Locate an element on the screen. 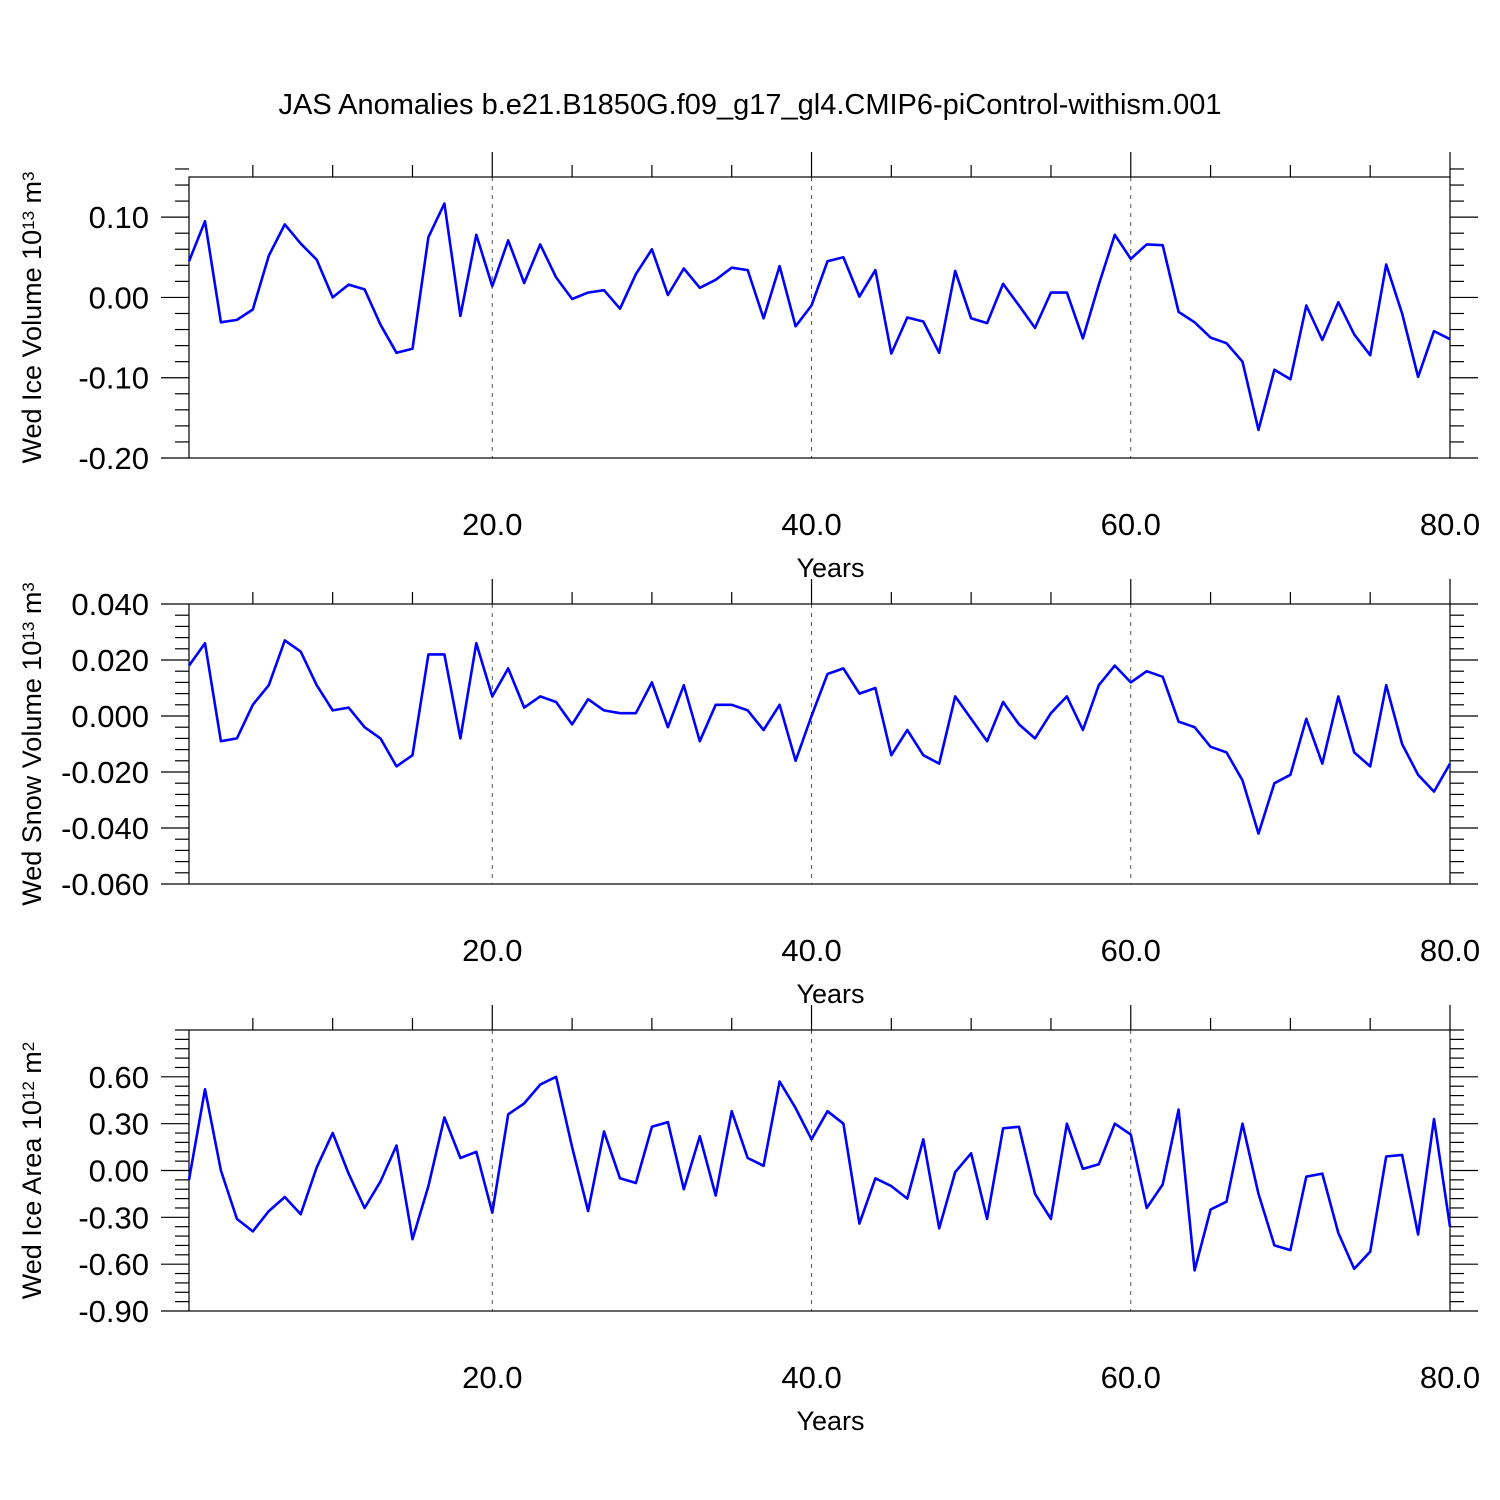 The image size is (1500, 1500). ice-volume-xtick-label: 40.0 is located at coordinates (811, 524).